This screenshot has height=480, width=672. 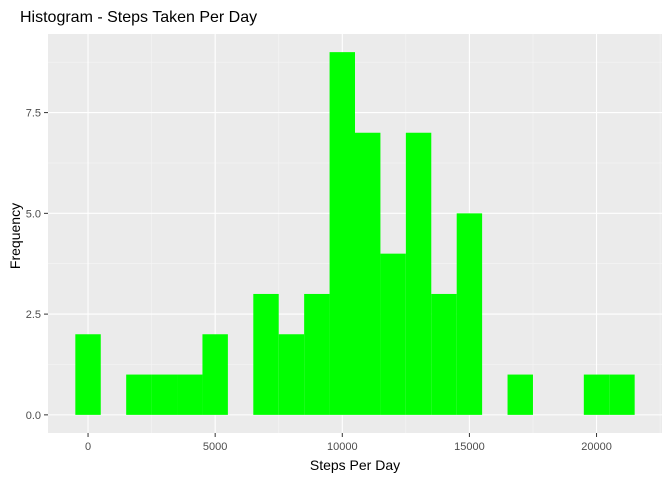 I want to click on x-axis-title: Steps Per Day, so click(x=355, y=465).